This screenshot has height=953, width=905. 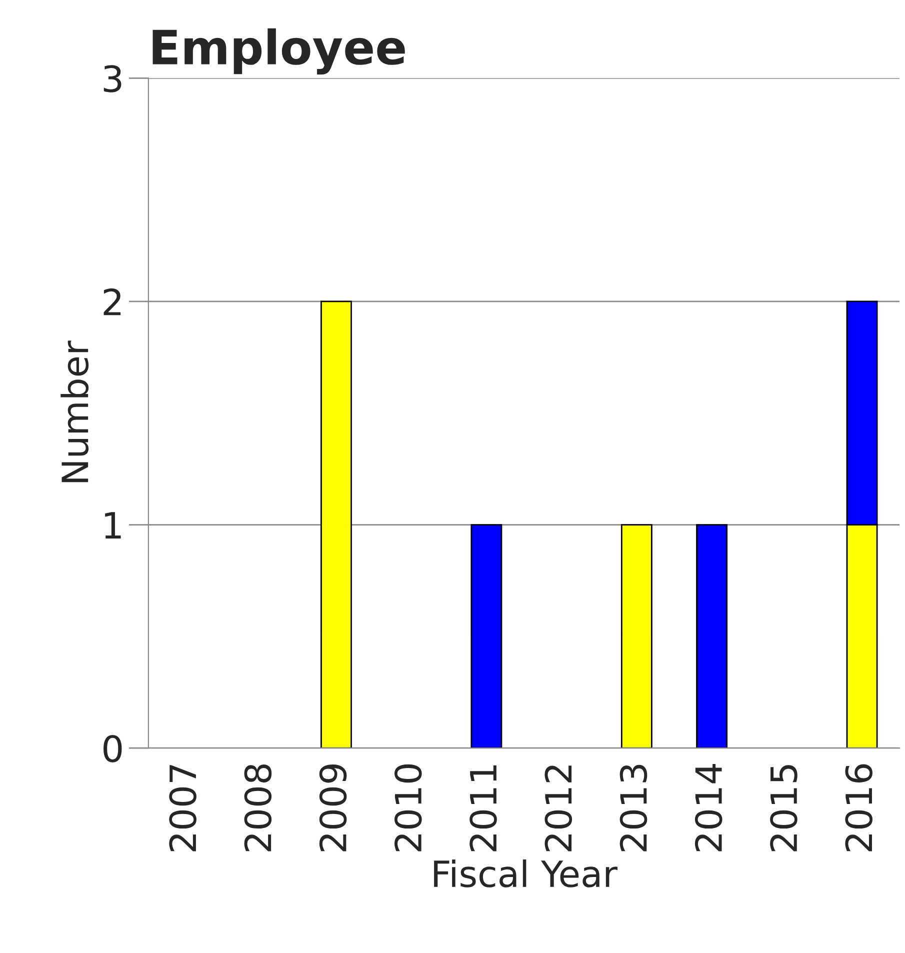 I want to click on y-tick-label: 3, so click(x=113, y=78).